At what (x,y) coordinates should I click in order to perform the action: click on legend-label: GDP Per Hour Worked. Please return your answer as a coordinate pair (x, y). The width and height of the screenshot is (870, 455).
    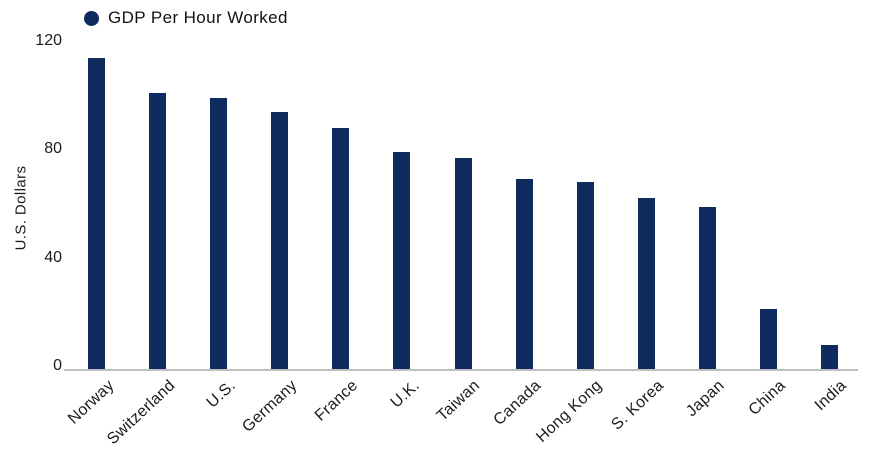
    Looking at the image, I should click on (198, 17).